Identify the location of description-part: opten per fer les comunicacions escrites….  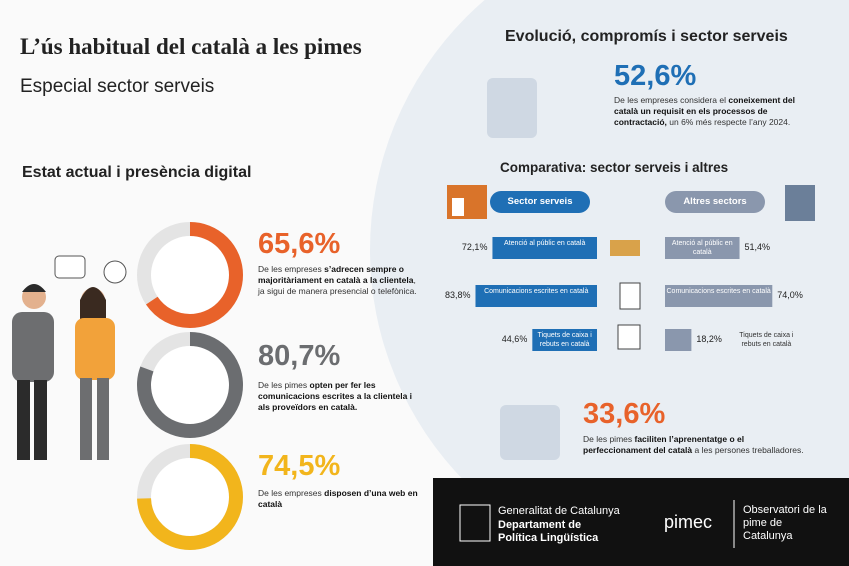
(335, 396).